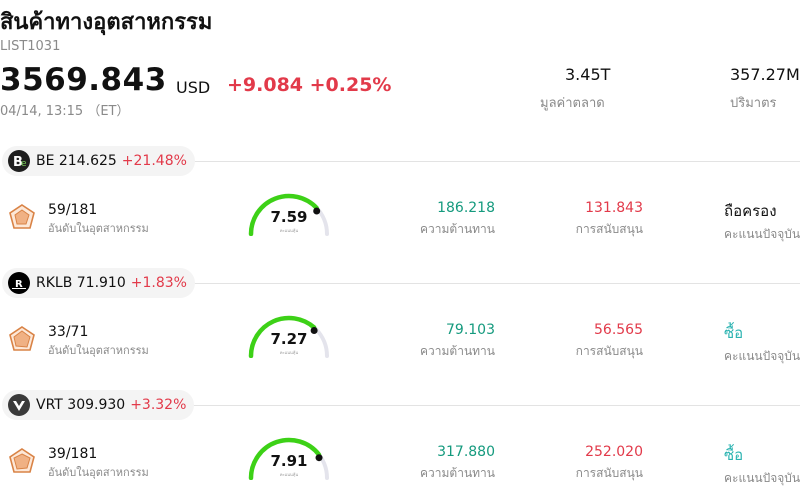 The height and width of the screenshot is (499, 800). Describe the element at coordinates (753, 103) in the screenshot. I see `volume-label: ปริมาตร` at that location.